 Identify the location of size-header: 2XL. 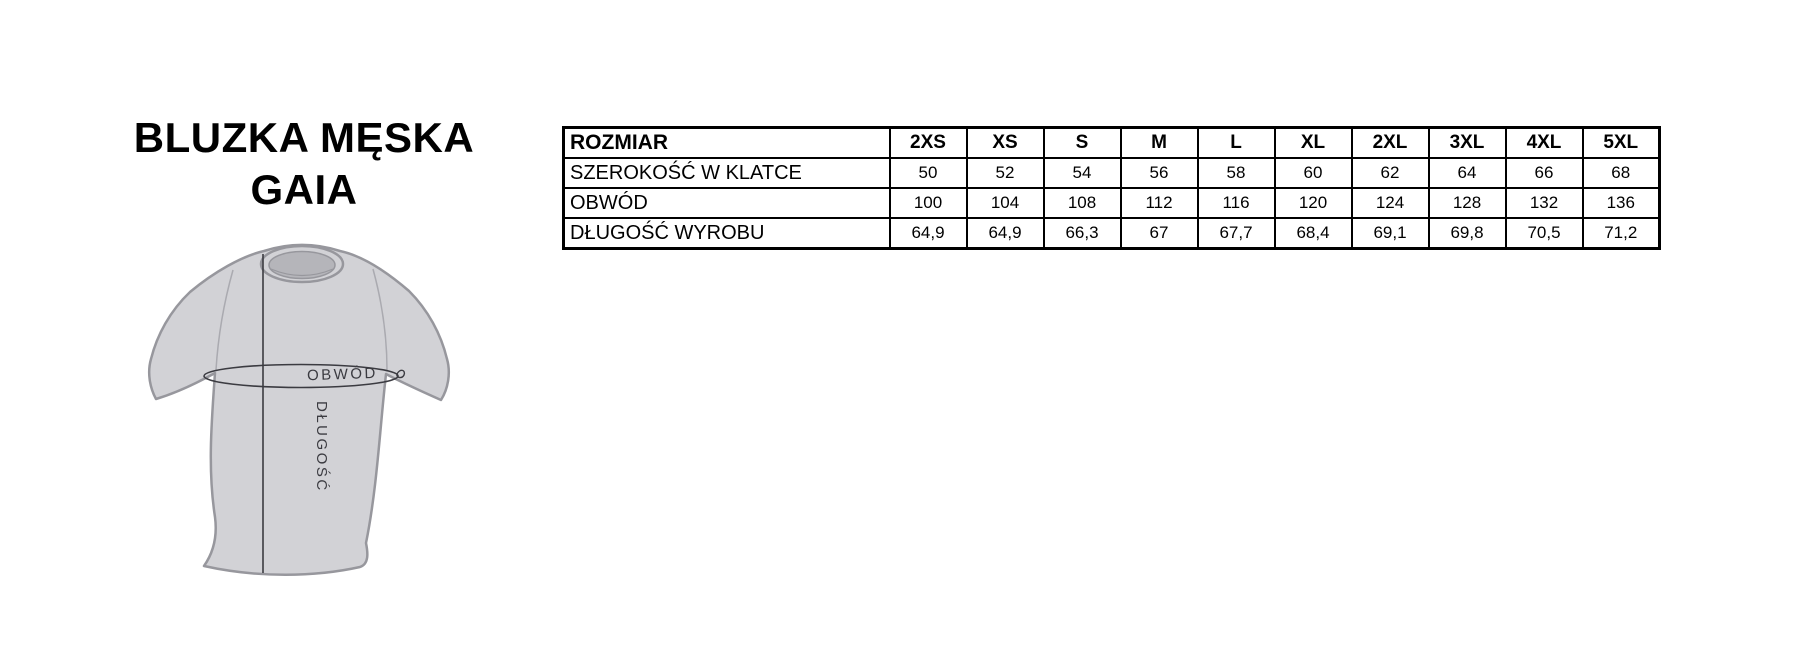
(1390, 142).